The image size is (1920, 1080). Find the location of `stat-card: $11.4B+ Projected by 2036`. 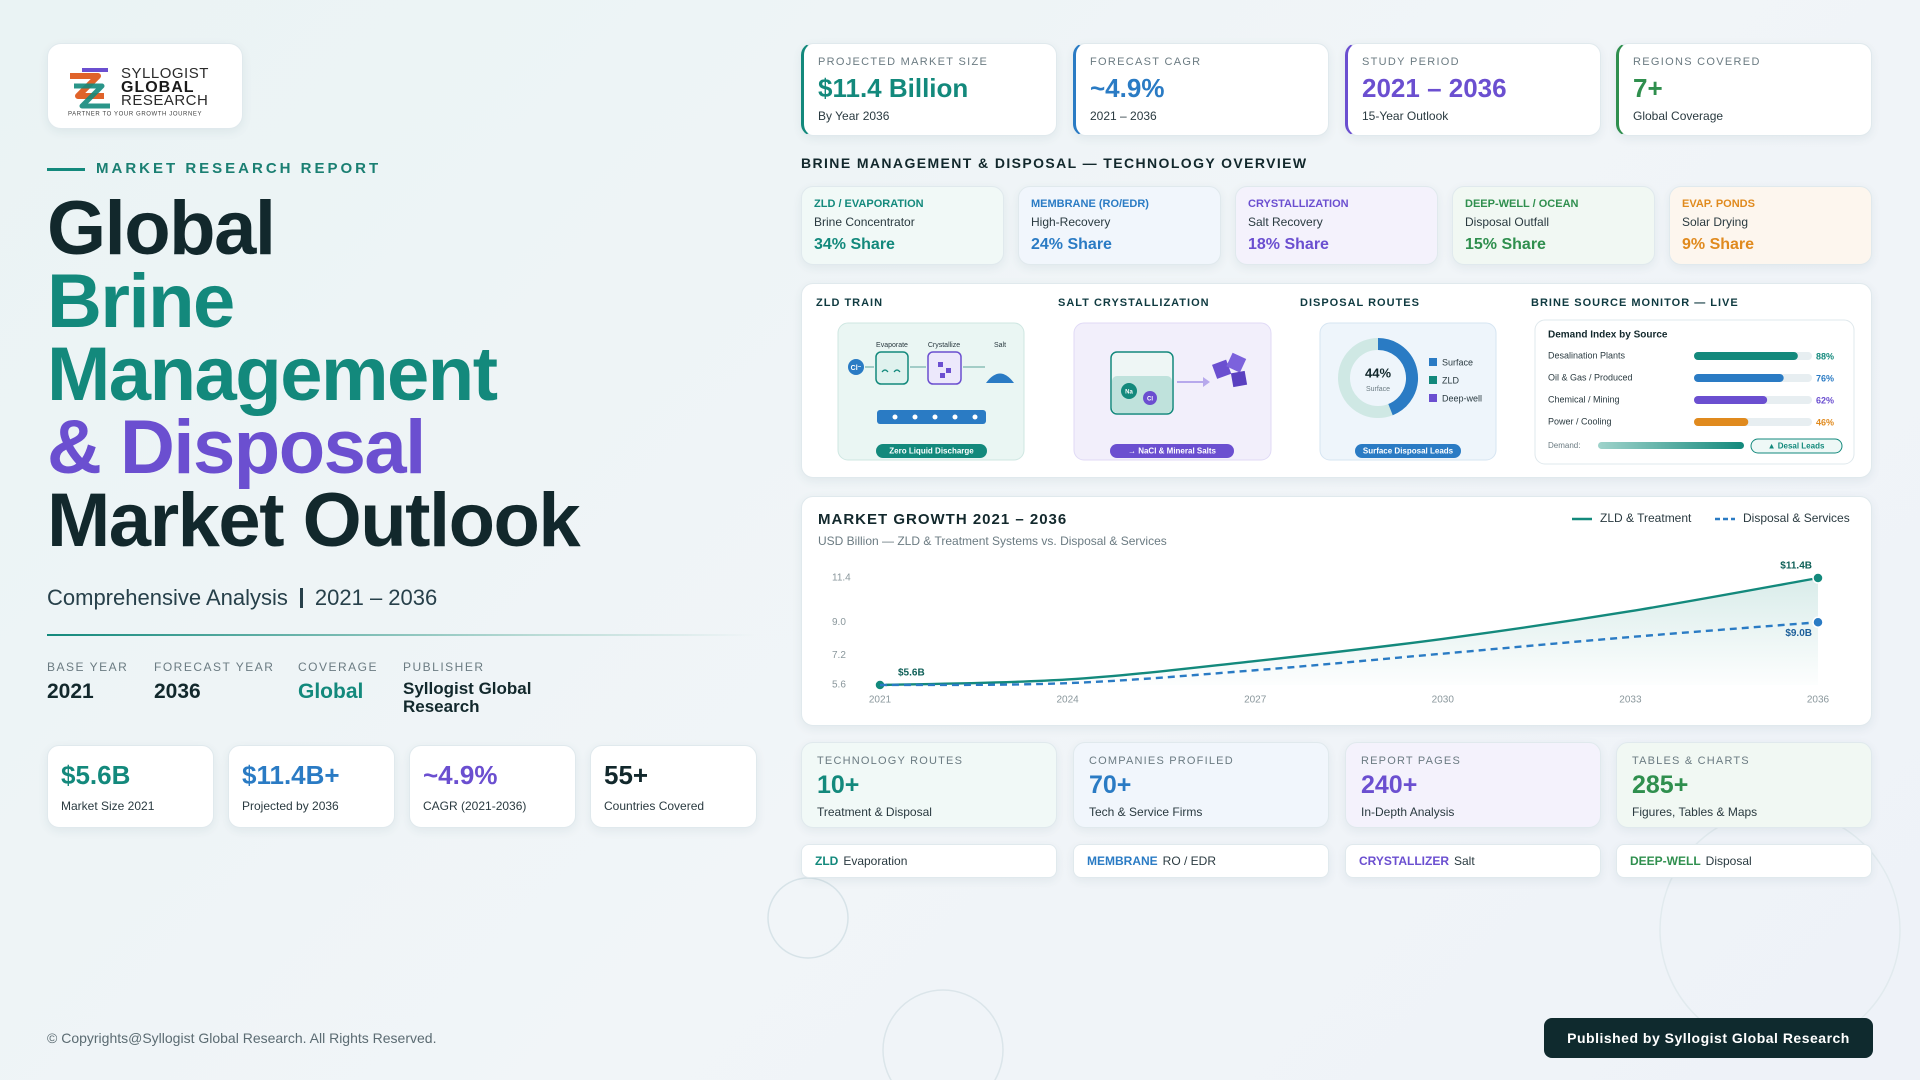

stat-card: $11.4B+ Projected by 2036 is located at coordinates (311, 786).